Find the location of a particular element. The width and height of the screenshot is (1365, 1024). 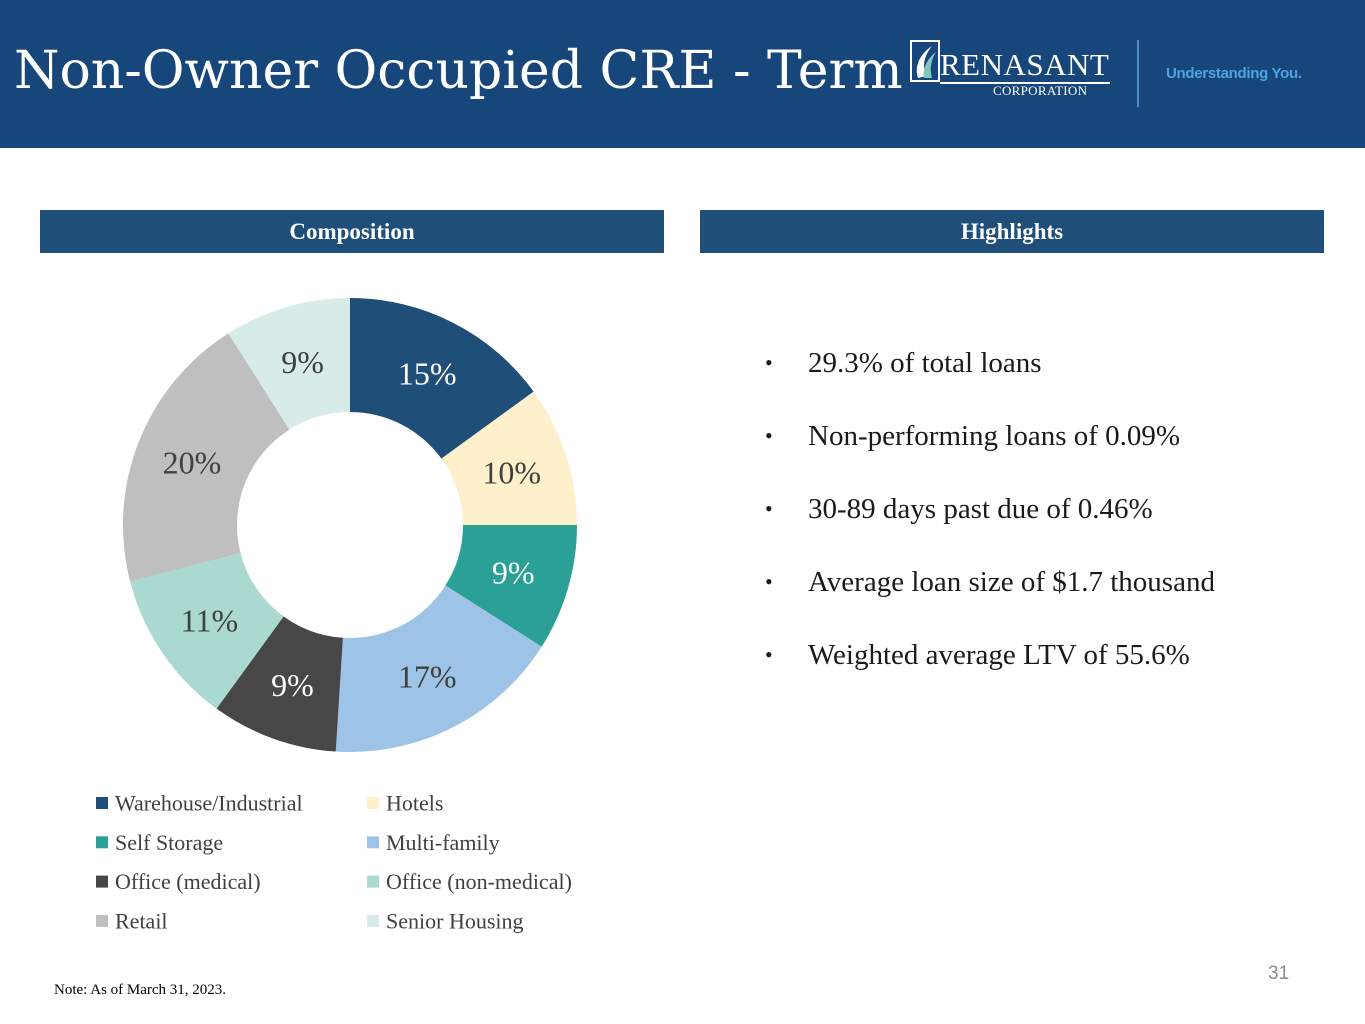

company-logo: RENASANT CORPORATION is located at coordinates (1010, 70).